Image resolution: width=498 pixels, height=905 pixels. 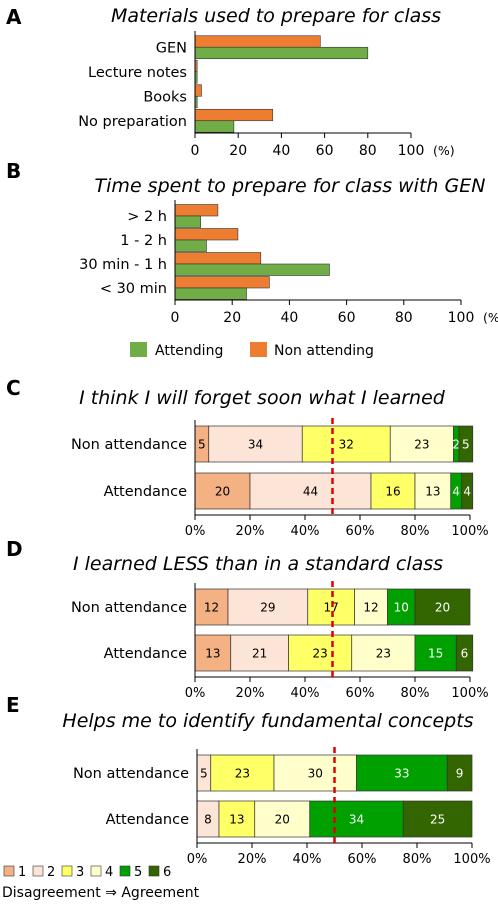 I want to click on data-label: 13, so click(x=212, y=654).